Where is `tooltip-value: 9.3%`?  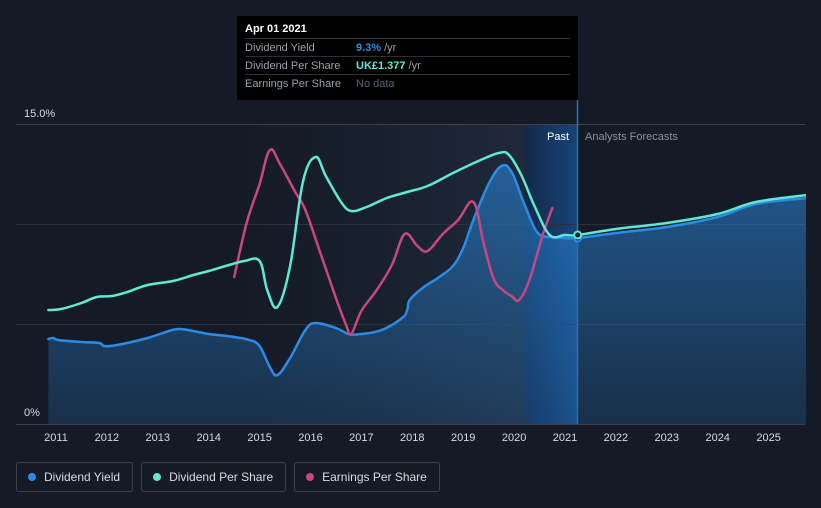
tooltip-value: 9.3% is located at coordinates (369, 47).